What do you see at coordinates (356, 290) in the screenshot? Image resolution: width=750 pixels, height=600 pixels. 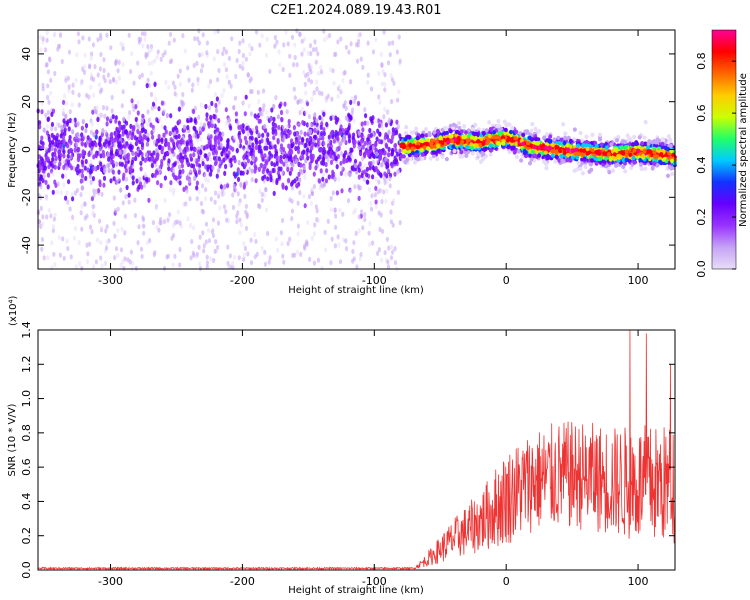 I see `spectrogram-x-label: Height of straight line (km)` at bounding box center [356, 290].